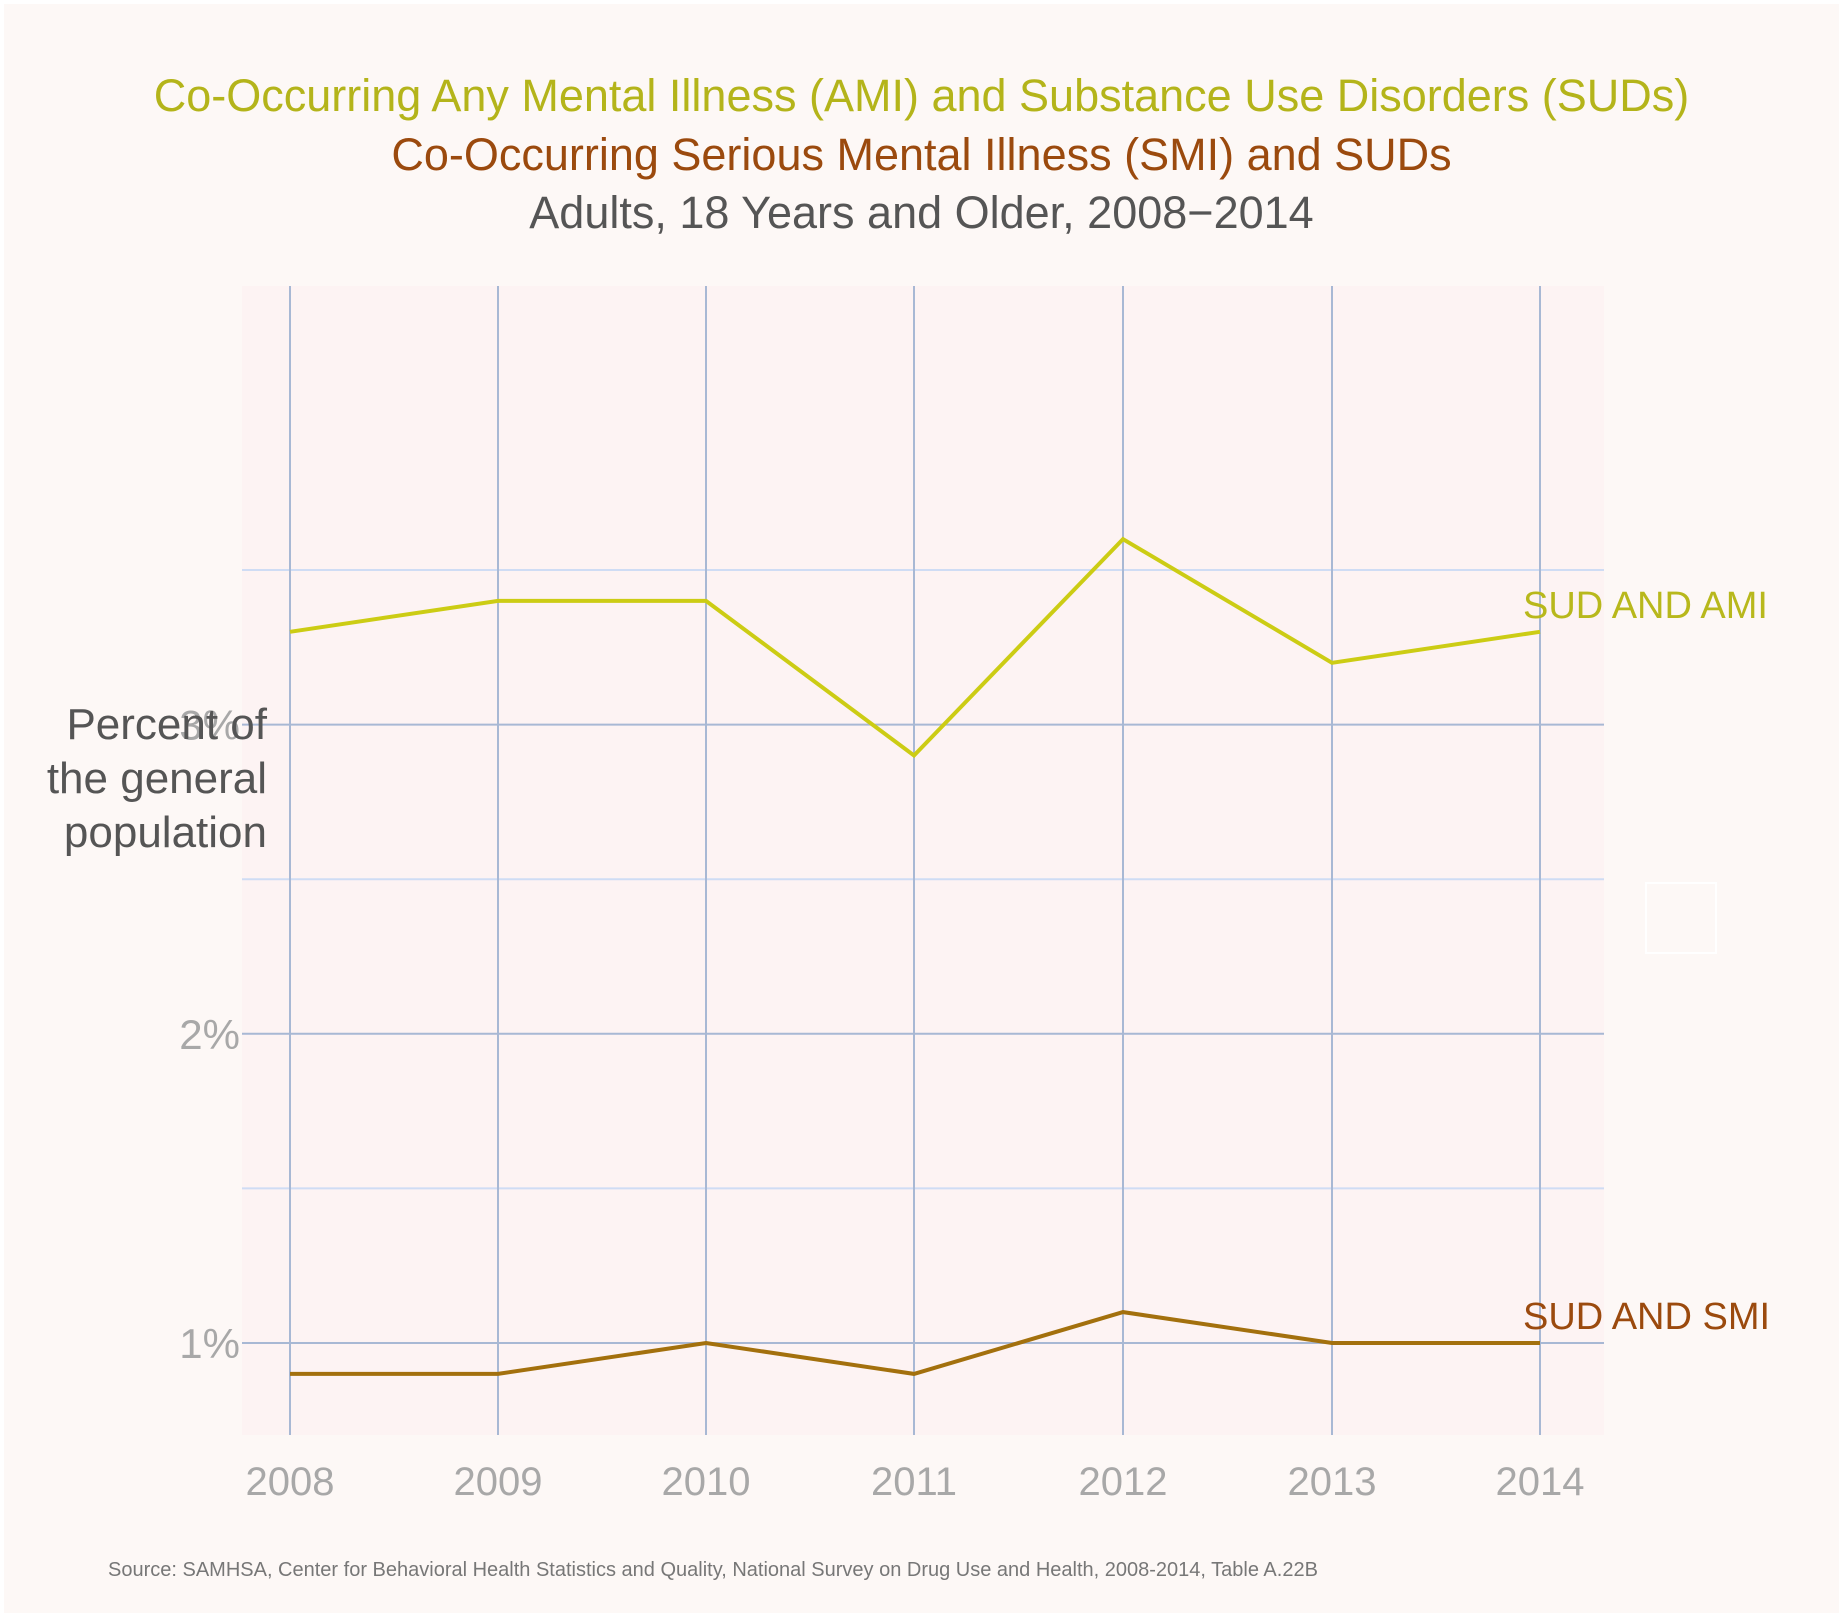 Image resolution: width=1843 pixels, height=1617 pixels. I want to click on series-label: SUD AND SMI, so click(1646, 1317).